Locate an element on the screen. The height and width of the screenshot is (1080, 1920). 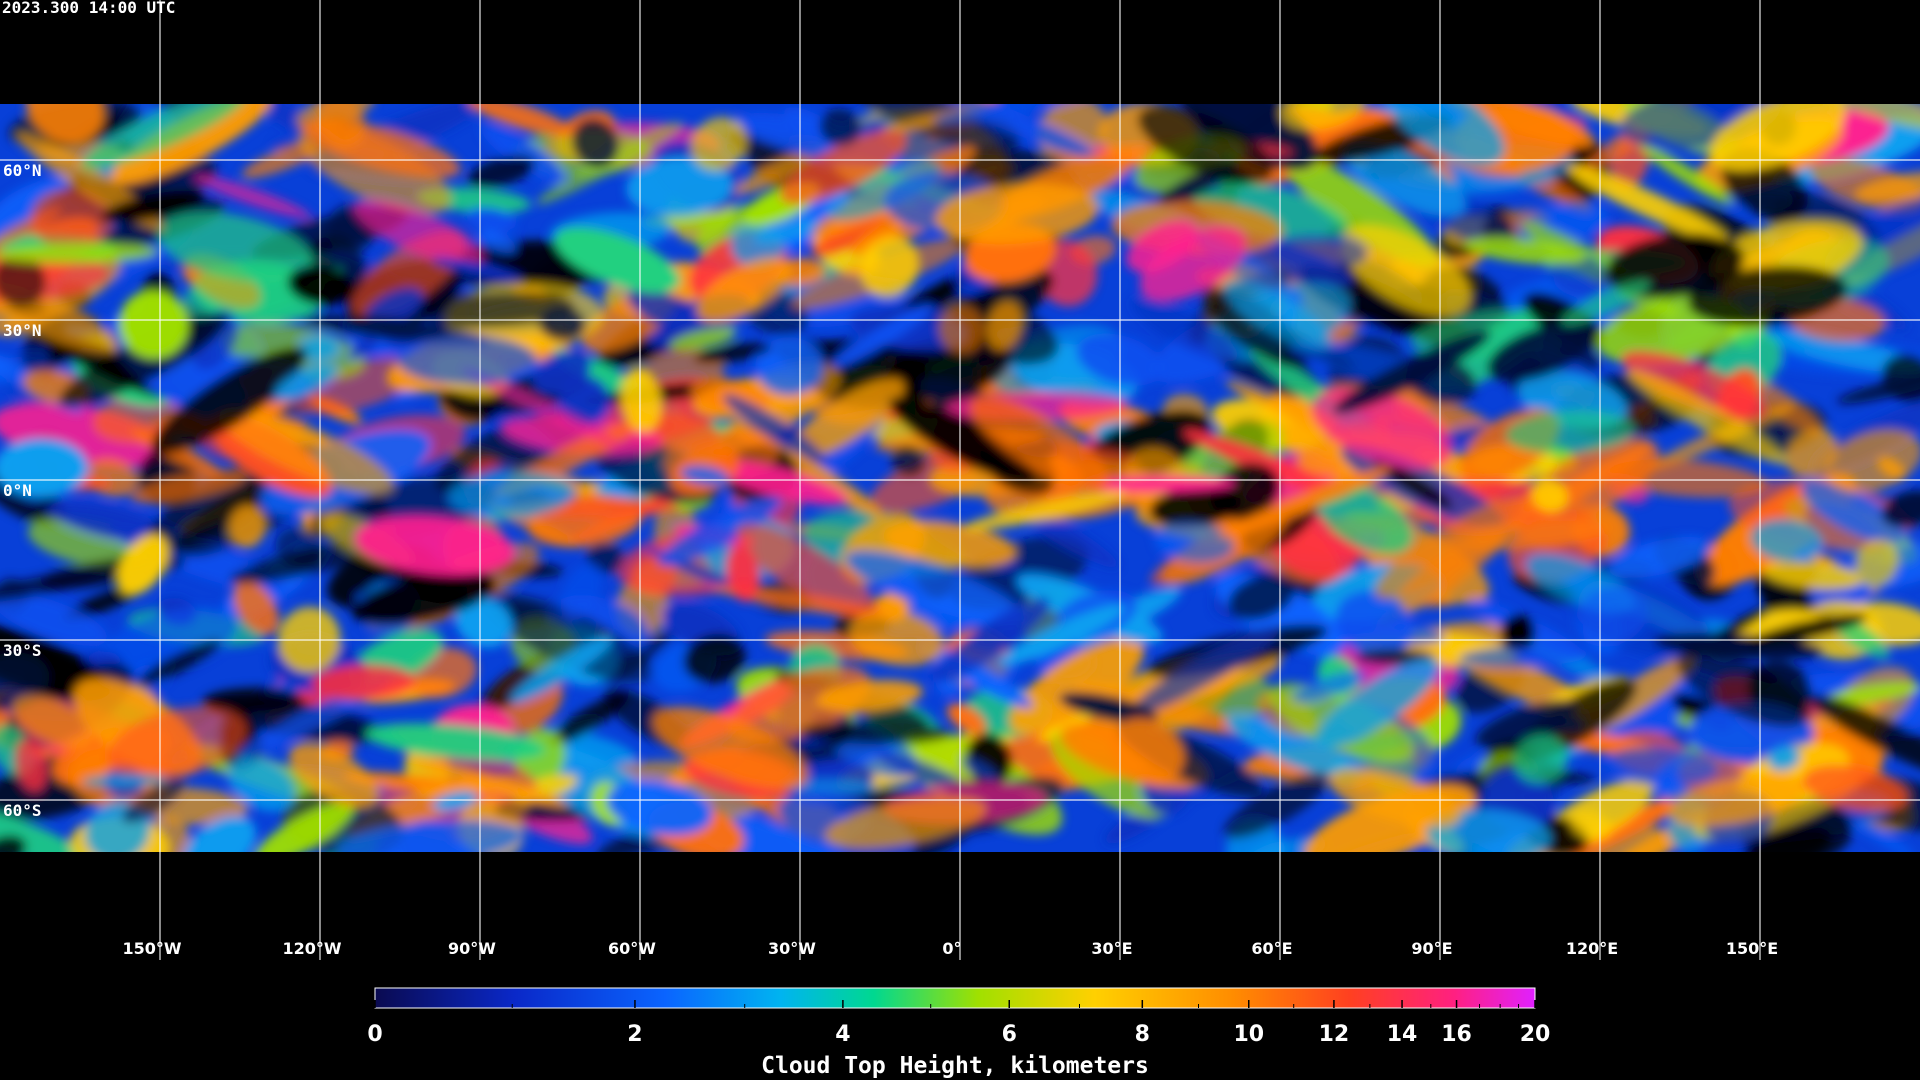
longitude-label: 0° is located at coordinates (951, 948).